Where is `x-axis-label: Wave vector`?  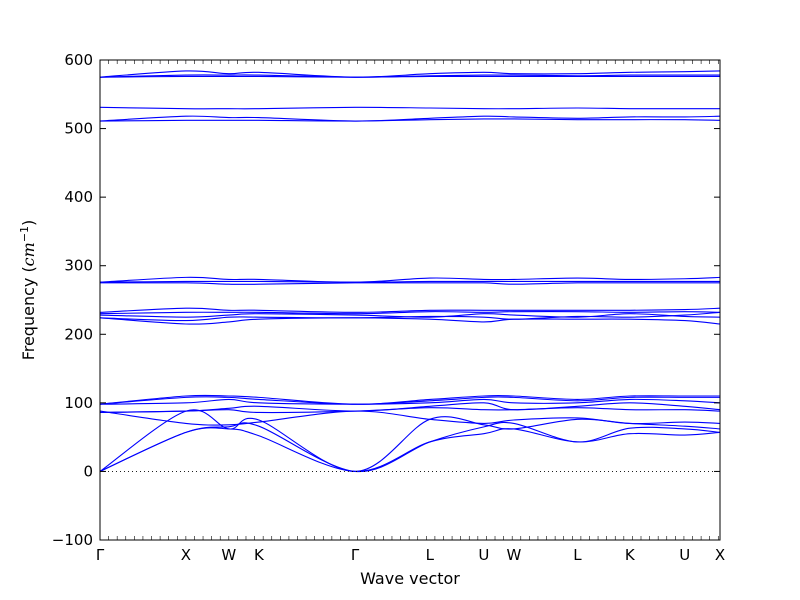
x-axis-label: Wave vector is located at coordinates (410, 578).